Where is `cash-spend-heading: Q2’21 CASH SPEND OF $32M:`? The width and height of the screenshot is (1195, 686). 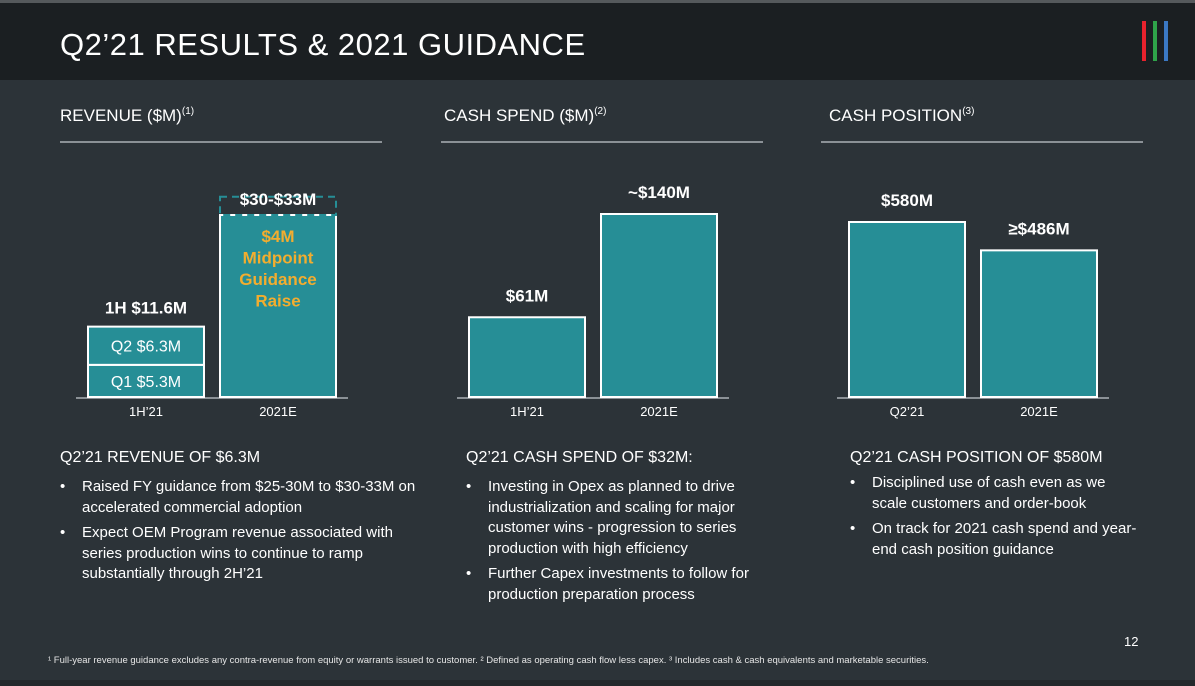
cash-spend-heading: Q2’21 CASH SPEND OF $32M: is located at coordinates (579, 457).